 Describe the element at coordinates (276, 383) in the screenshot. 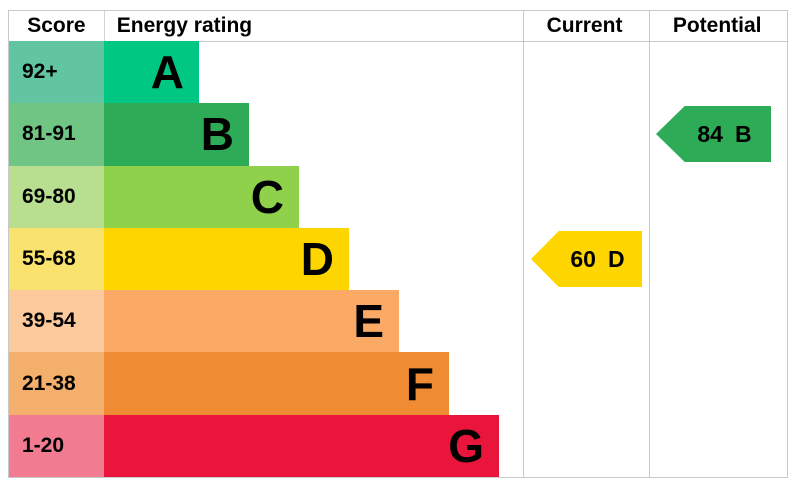

I see `rating-bar-f: F` at that location.